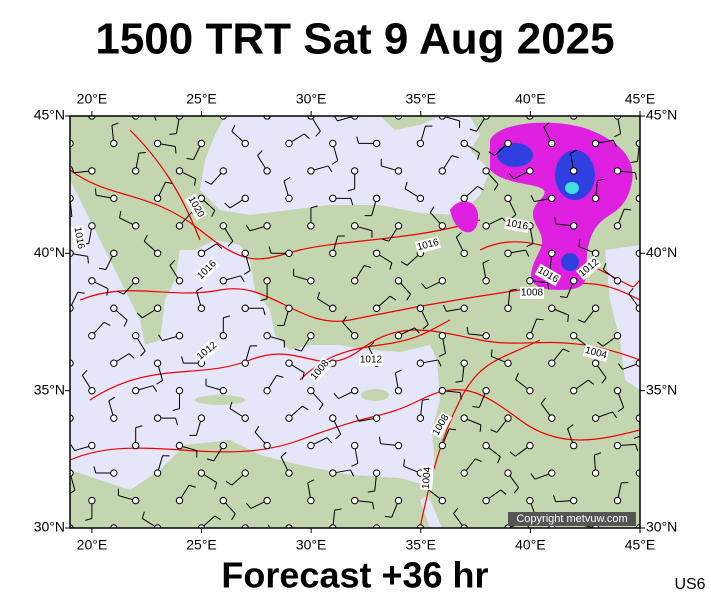 The width and height of the screenshot is (711, 600). I want to click on x-tick-label: 35°E, so click(421, 99).